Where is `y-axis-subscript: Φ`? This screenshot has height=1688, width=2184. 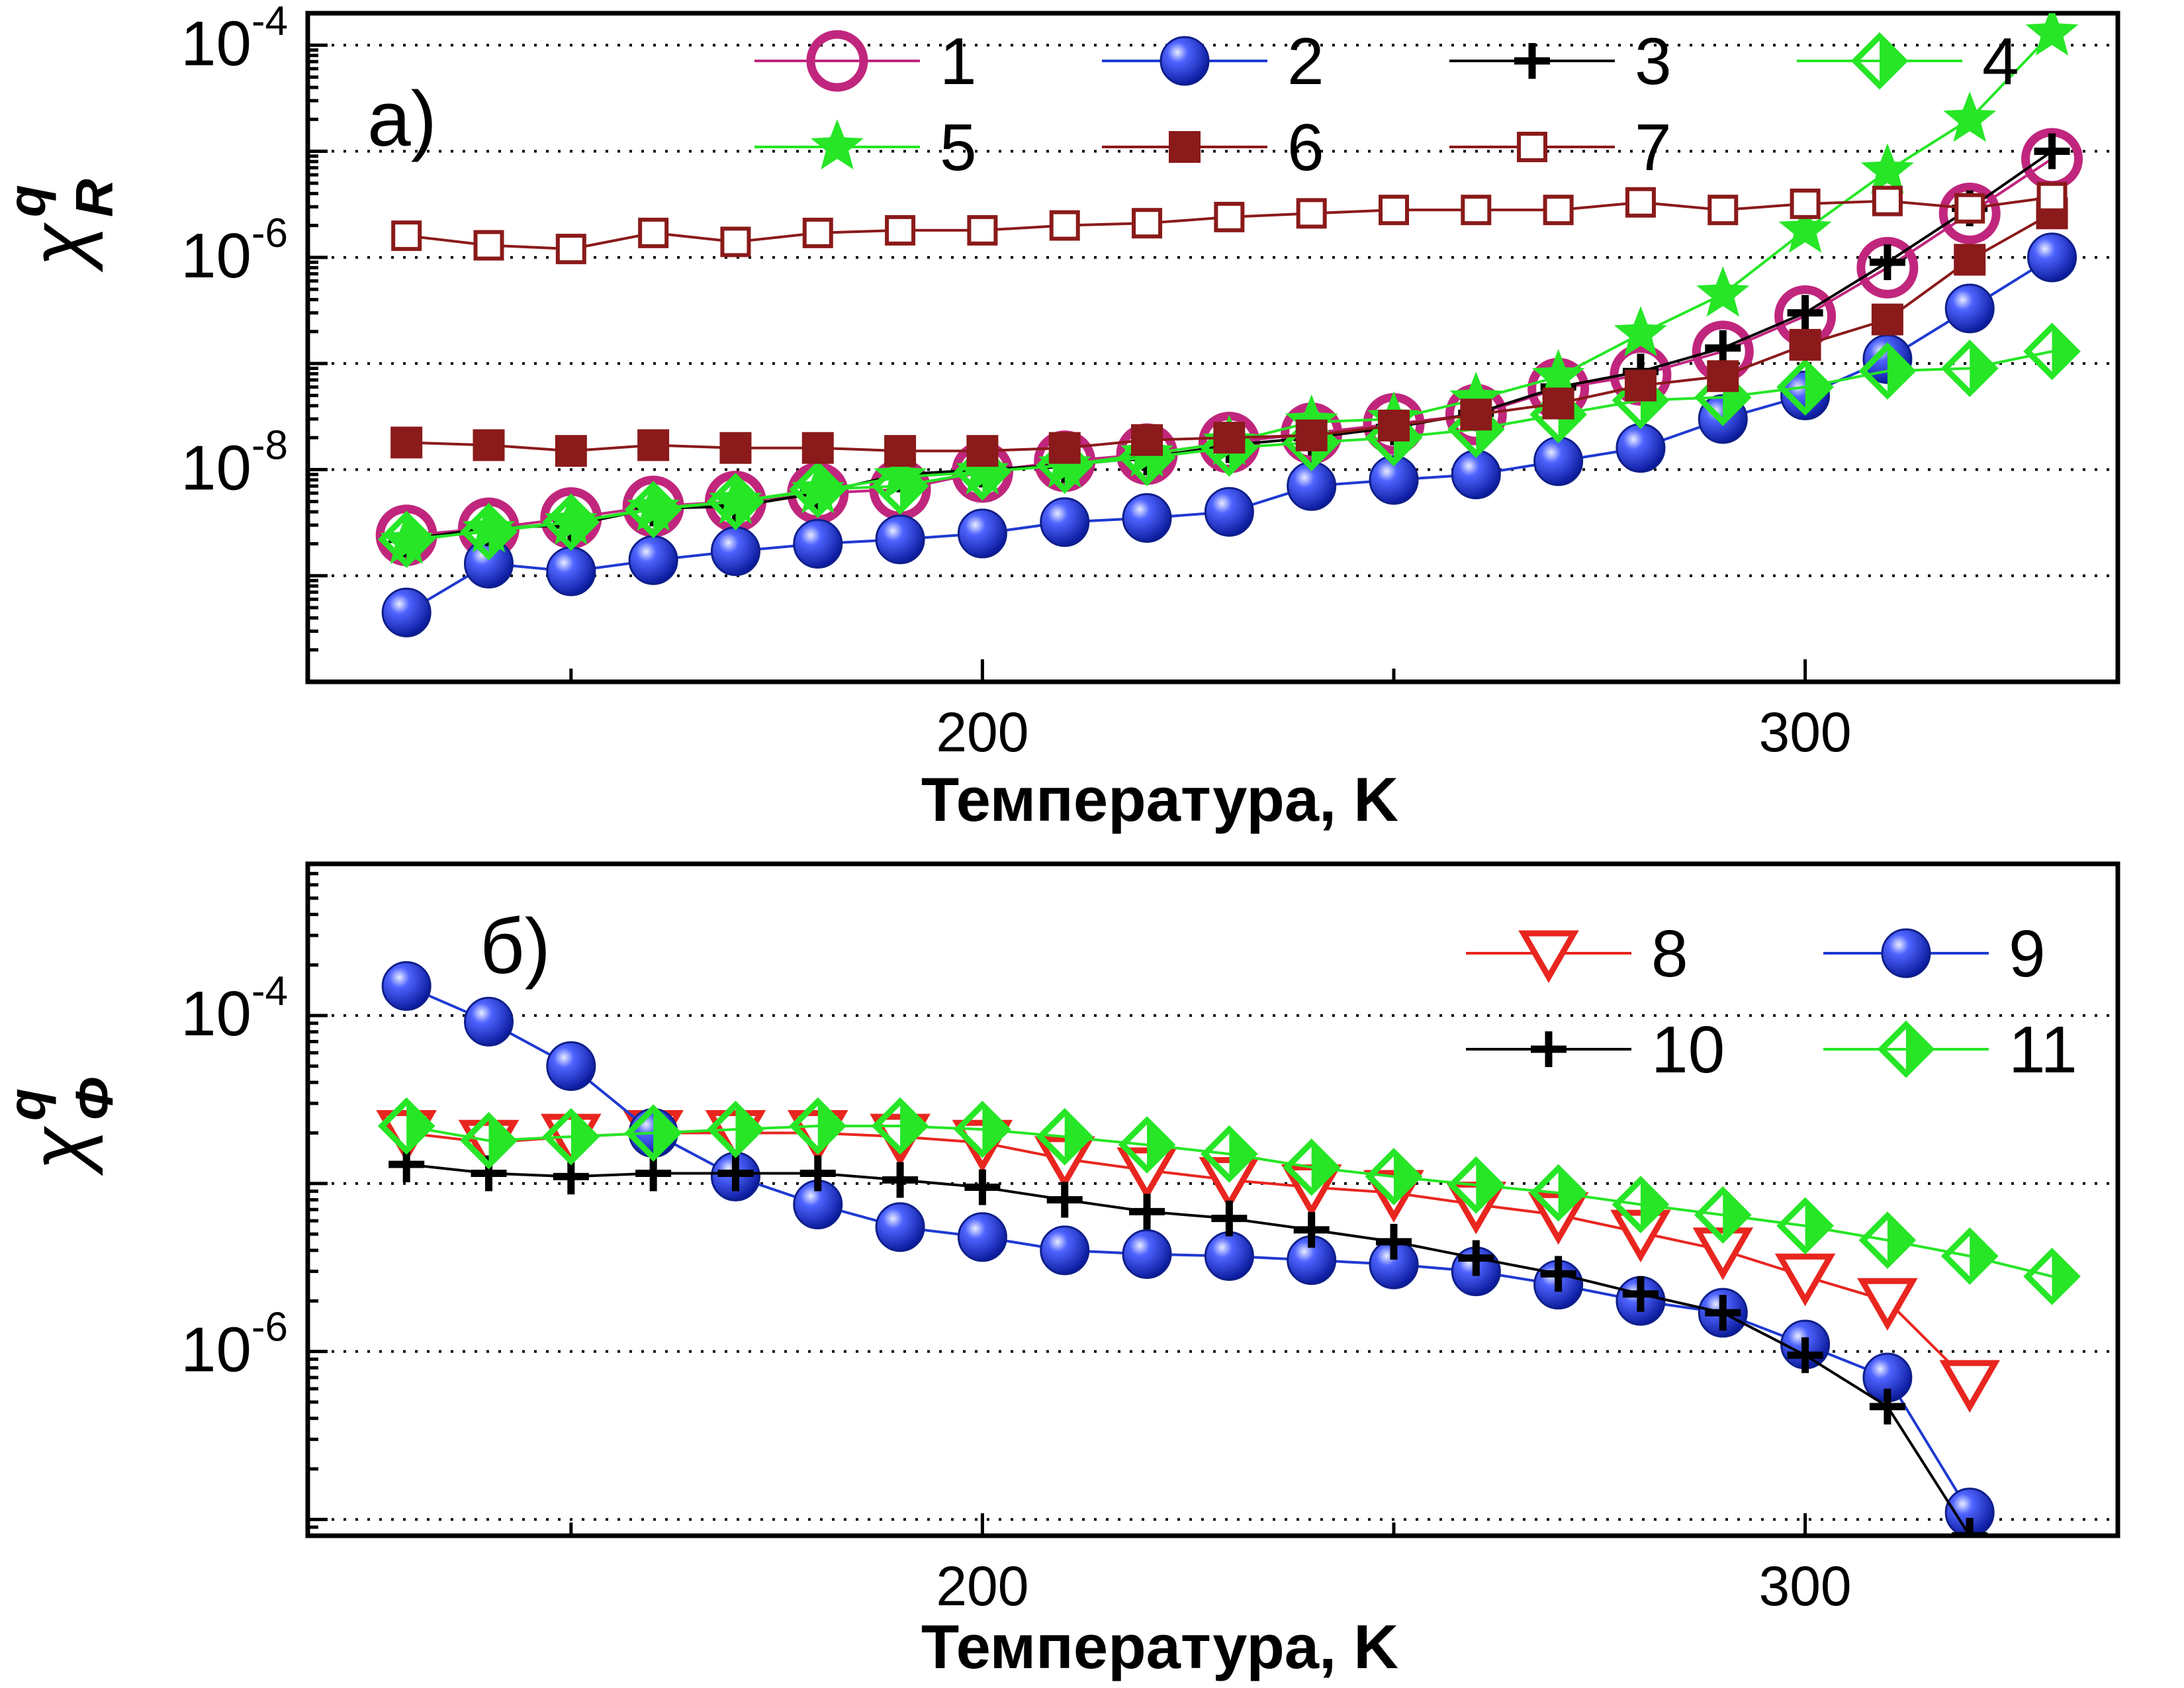 y-axis-subscript: Φ is located at coordinates (95, 1099).